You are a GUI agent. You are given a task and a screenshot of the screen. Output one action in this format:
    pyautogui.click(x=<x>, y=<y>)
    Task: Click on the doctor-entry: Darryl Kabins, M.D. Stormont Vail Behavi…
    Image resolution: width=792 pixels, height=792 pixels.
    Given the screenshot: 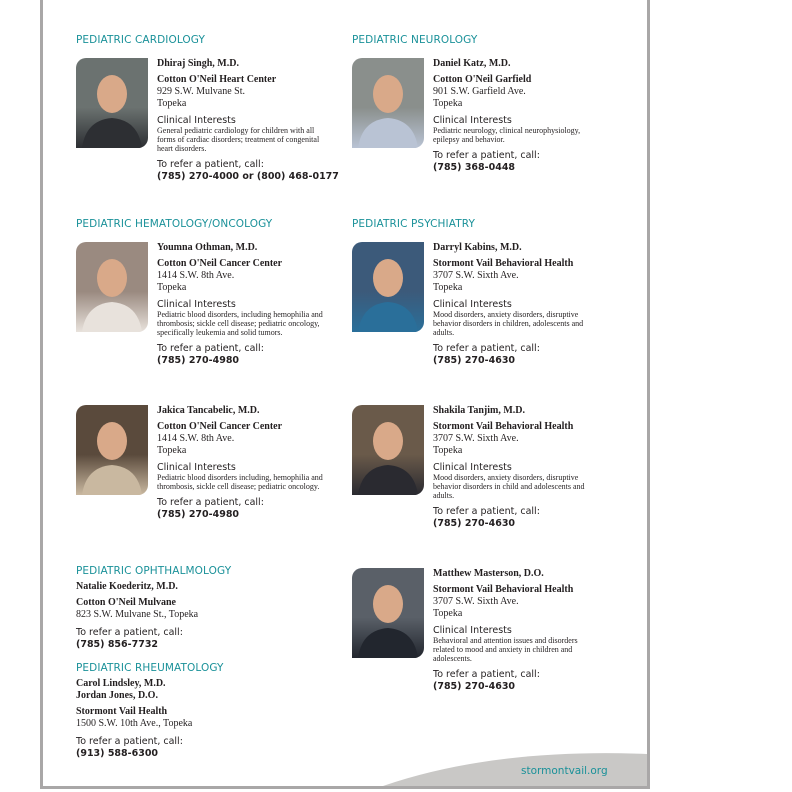 What is the action you would take?
    pyautogui.click(x=528, y=304)
    